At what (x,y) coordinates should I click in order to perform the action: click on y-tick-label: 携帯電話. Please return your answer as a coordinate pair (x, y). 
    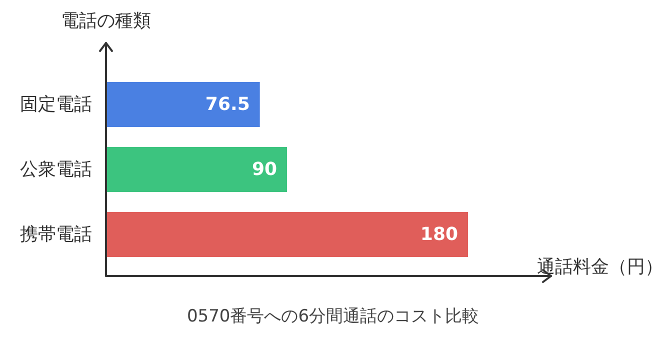
    Looking at the image, I should click on (56, 234).